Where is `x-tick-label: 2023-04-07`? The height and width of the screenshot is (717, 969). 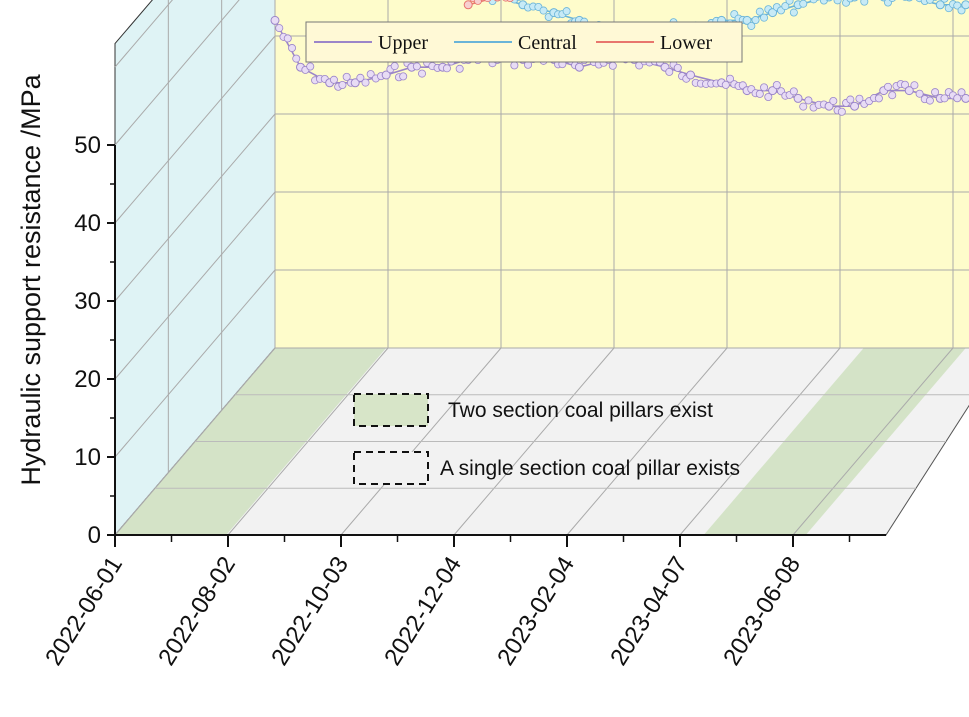 x-tick-label: 2023-04-07 is located at coordinates (649, 611).